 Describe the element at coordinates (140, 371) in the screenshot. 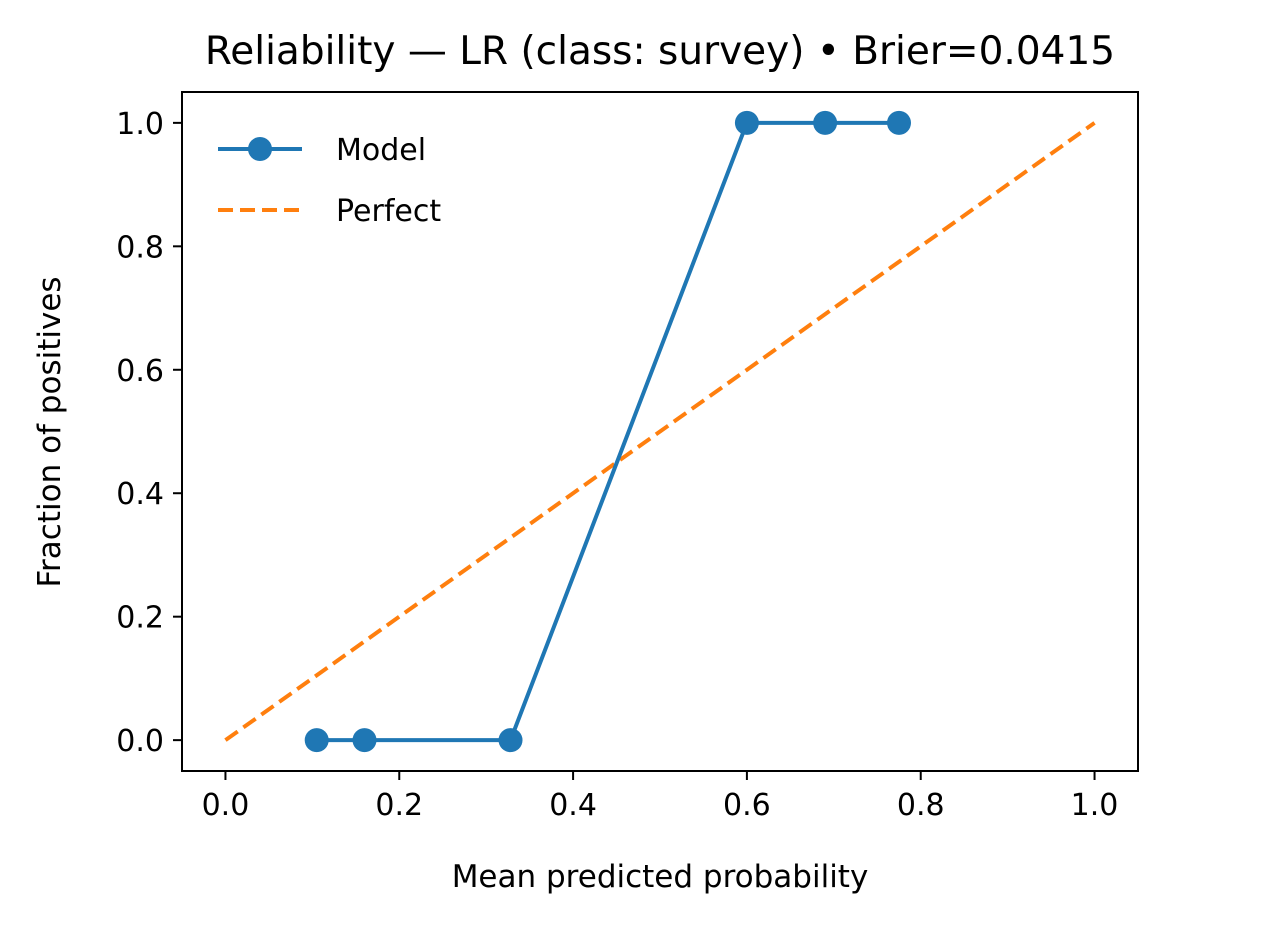

I see `y-tick-label: 0.6` at that location.